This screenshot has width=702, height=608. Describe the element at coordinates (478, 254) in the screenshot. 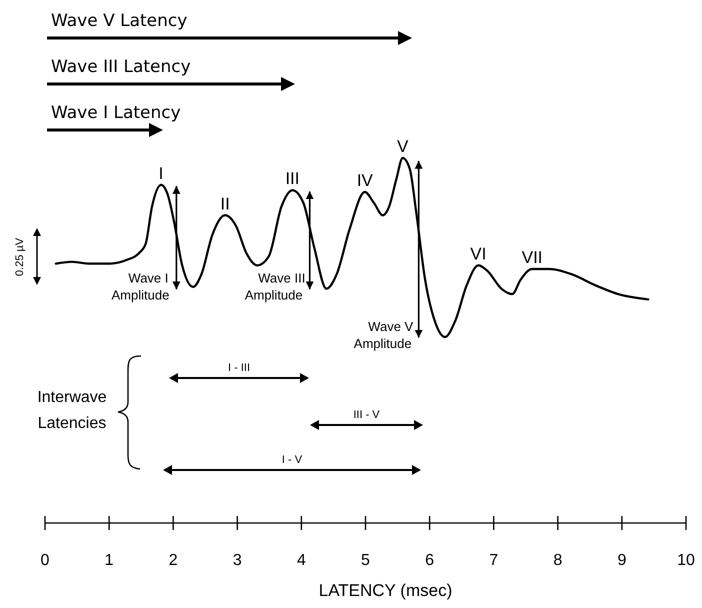

I see `annotation: VI` at that location.